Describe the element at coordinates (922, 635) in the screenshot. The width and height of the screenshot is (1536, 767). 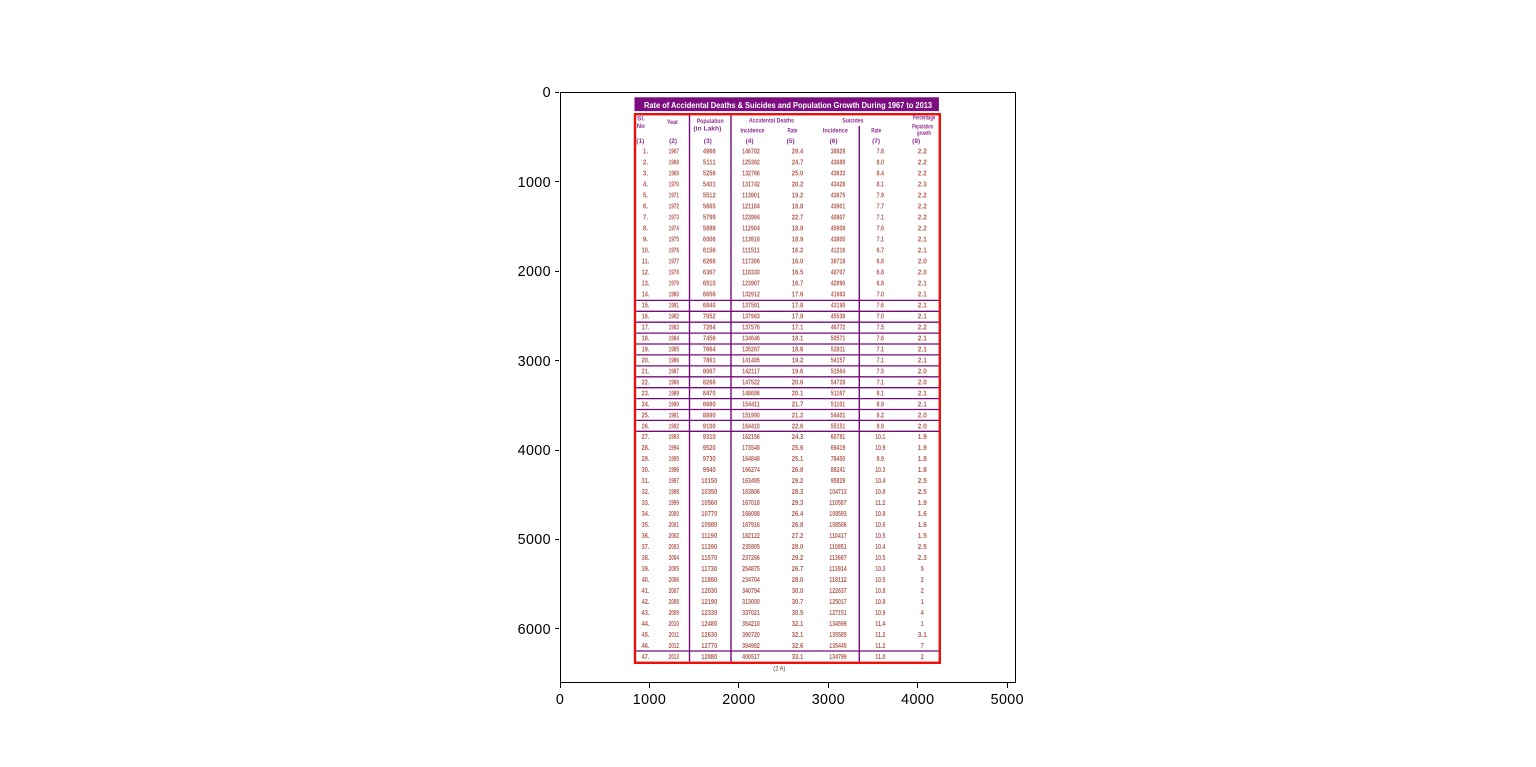
I see `svg-text: 3.1` at that location.